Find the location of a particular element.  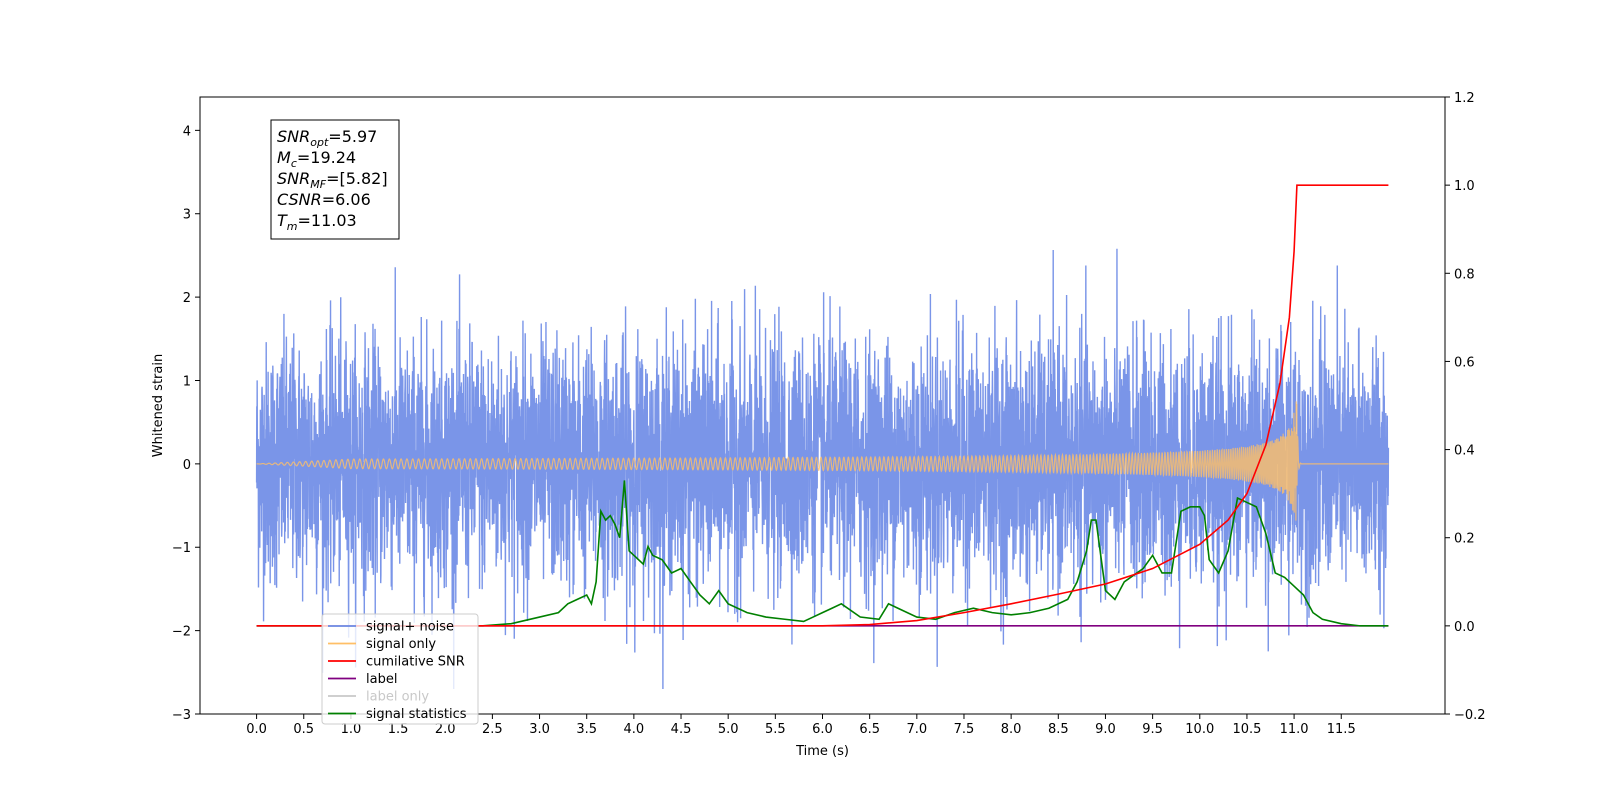

x-tick-label: 2.5 is located at coordinates (492, 729).